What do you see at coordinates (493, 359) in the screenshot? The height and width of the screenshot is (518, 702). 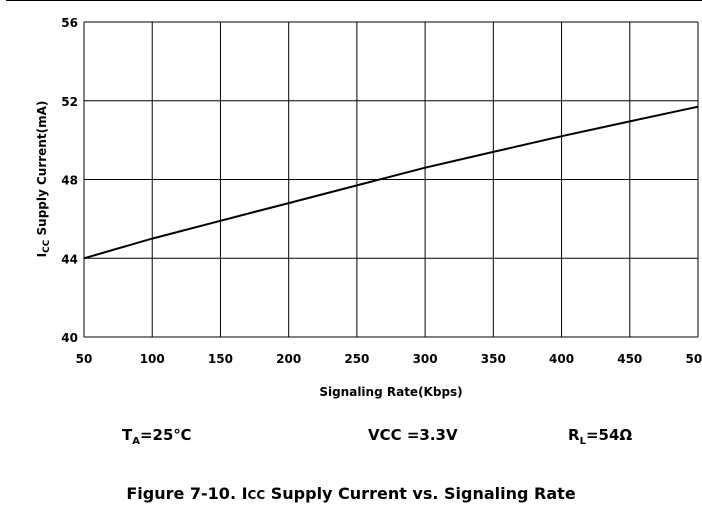 I see `x-tick-label: 350` at bounding box center [493, 359].